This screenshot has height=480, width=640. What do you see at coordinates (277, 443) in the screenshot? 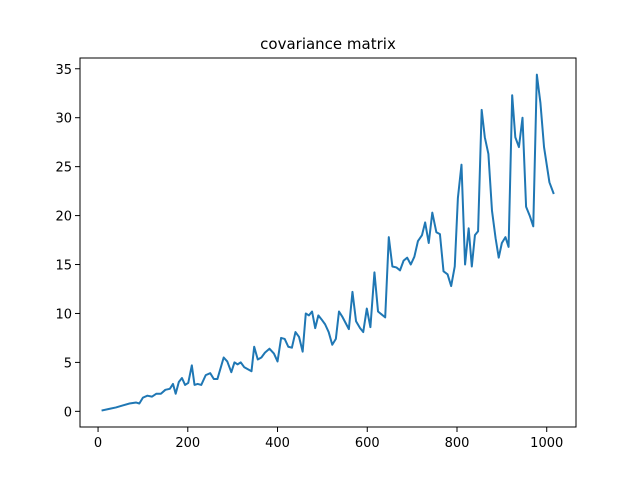
I see `x-tick-label: 400` at bounding box center [277, 443].